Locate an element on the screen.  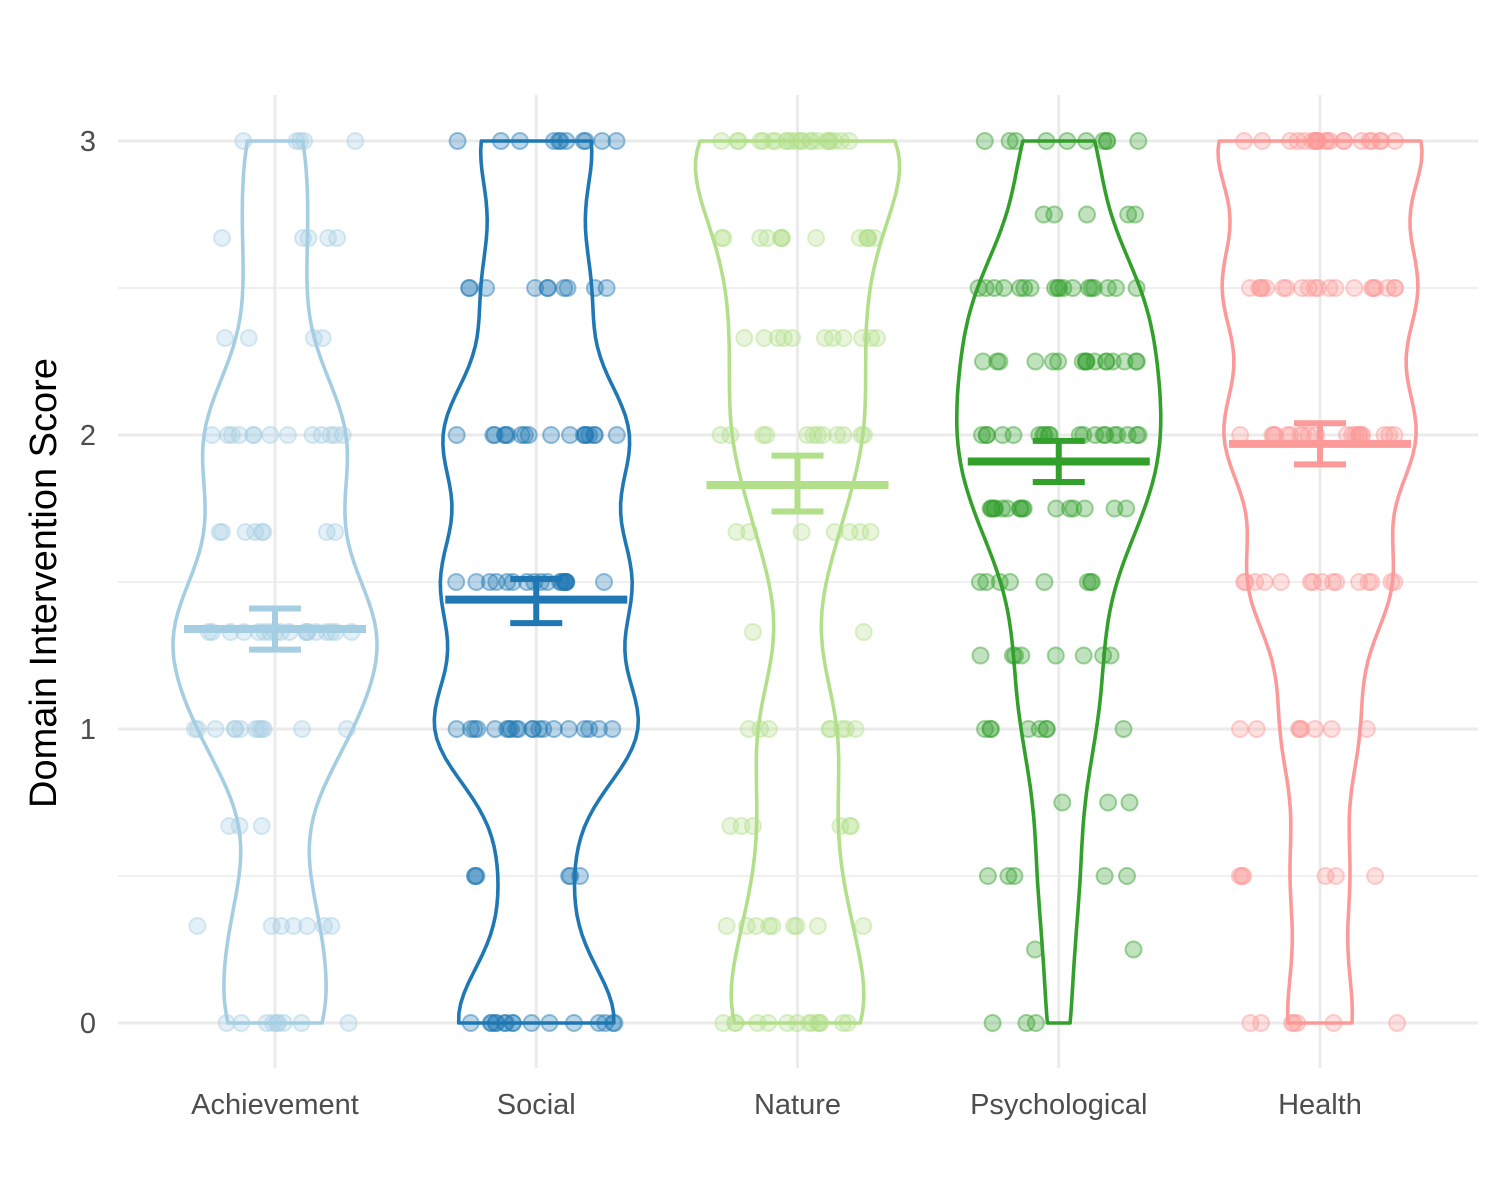
violin-social is located at coordinates (536, 582).